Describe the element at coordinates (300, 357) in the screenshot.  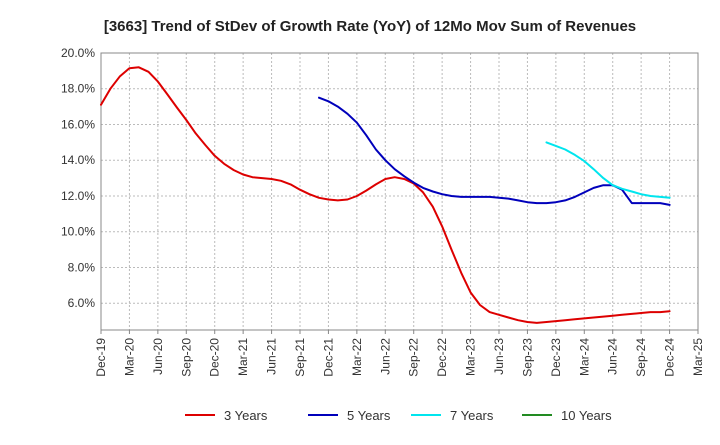
I see `x-tick-label: Sep-21` at that location.